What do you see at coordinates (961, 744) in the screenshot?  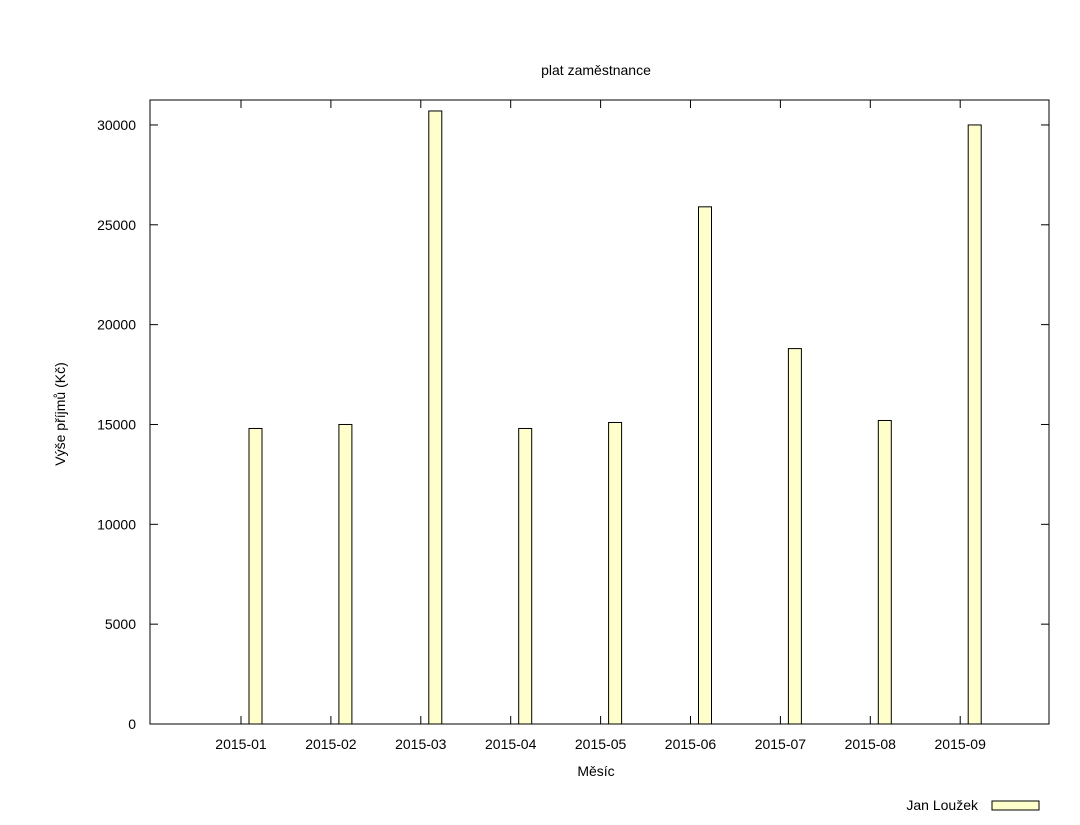 I see `x-tick-label: 2015-09` at bounding box center [961, 744].